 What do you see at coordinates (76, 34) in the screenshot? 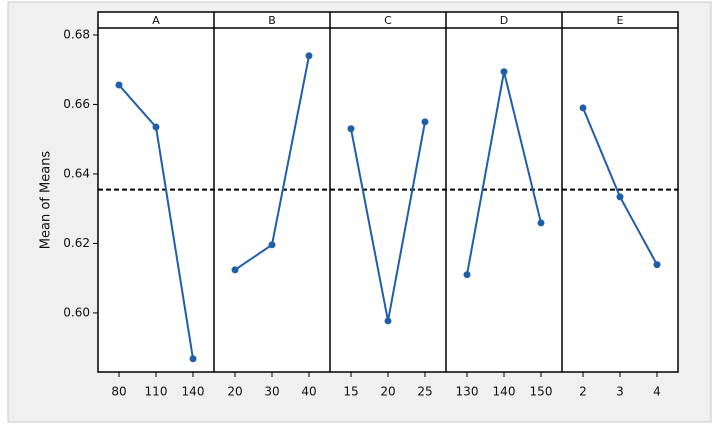
I see `y-tick-label: 0.68` at bounding box center [76, 34].